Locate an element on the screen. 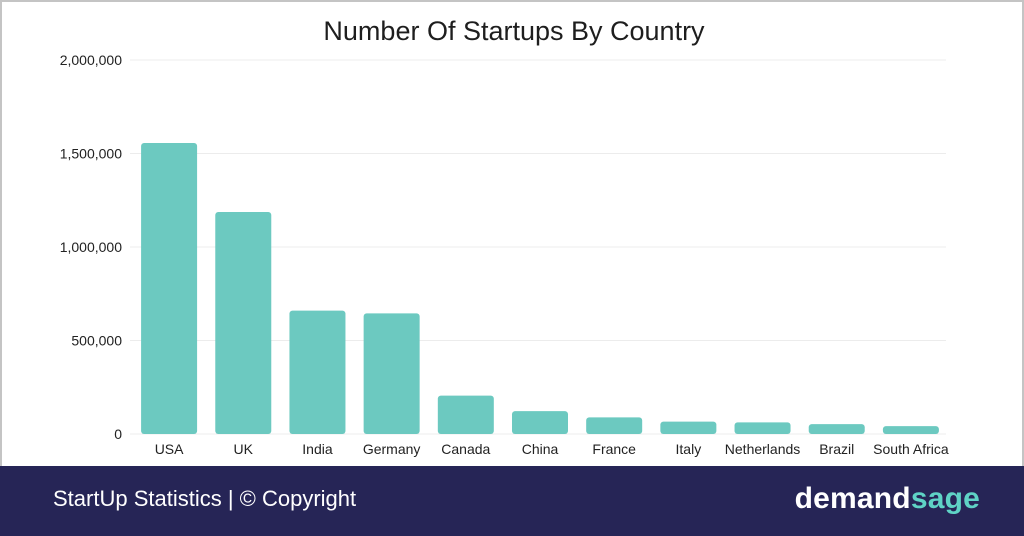 This screenshot has height=536, width=1024. x-tick-label: Germany is located at coordinates (392, 449).